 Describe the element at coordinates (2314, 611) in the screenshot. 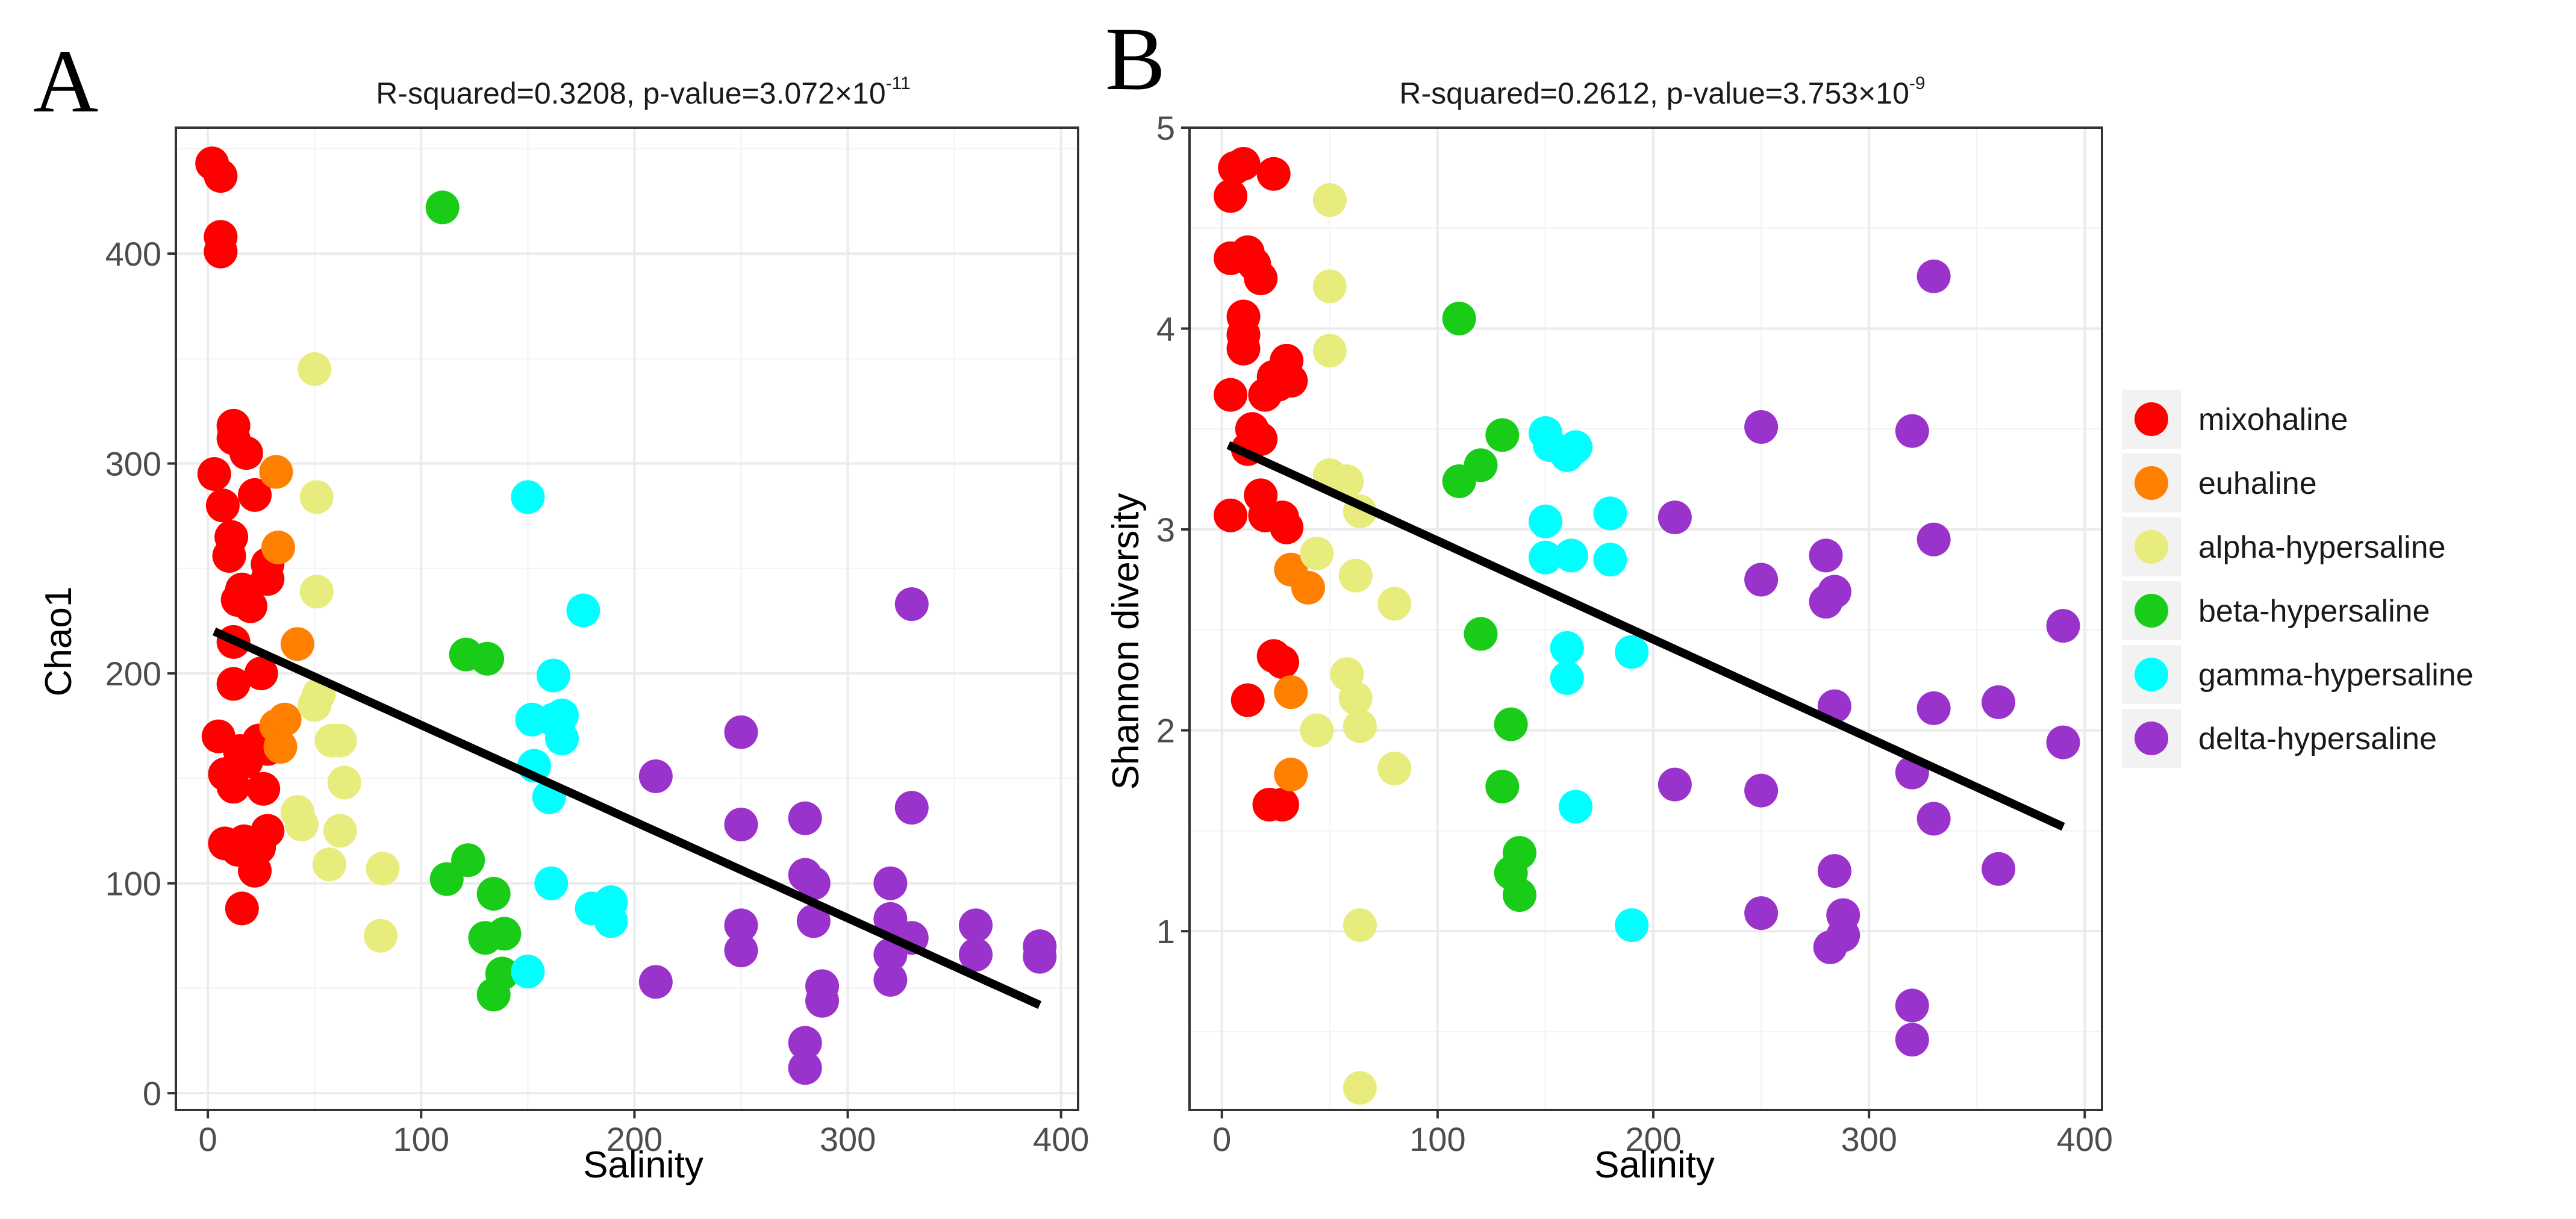

I see `legend-label-beta-hypersaline: beta-hypersaline` at that location.